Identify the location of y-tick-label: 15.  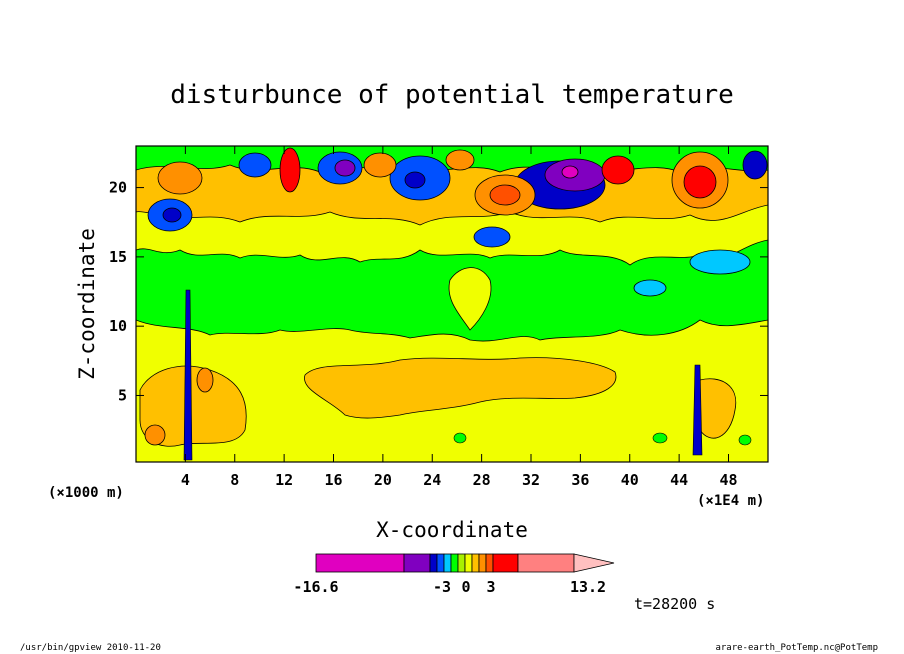
(118, 257).